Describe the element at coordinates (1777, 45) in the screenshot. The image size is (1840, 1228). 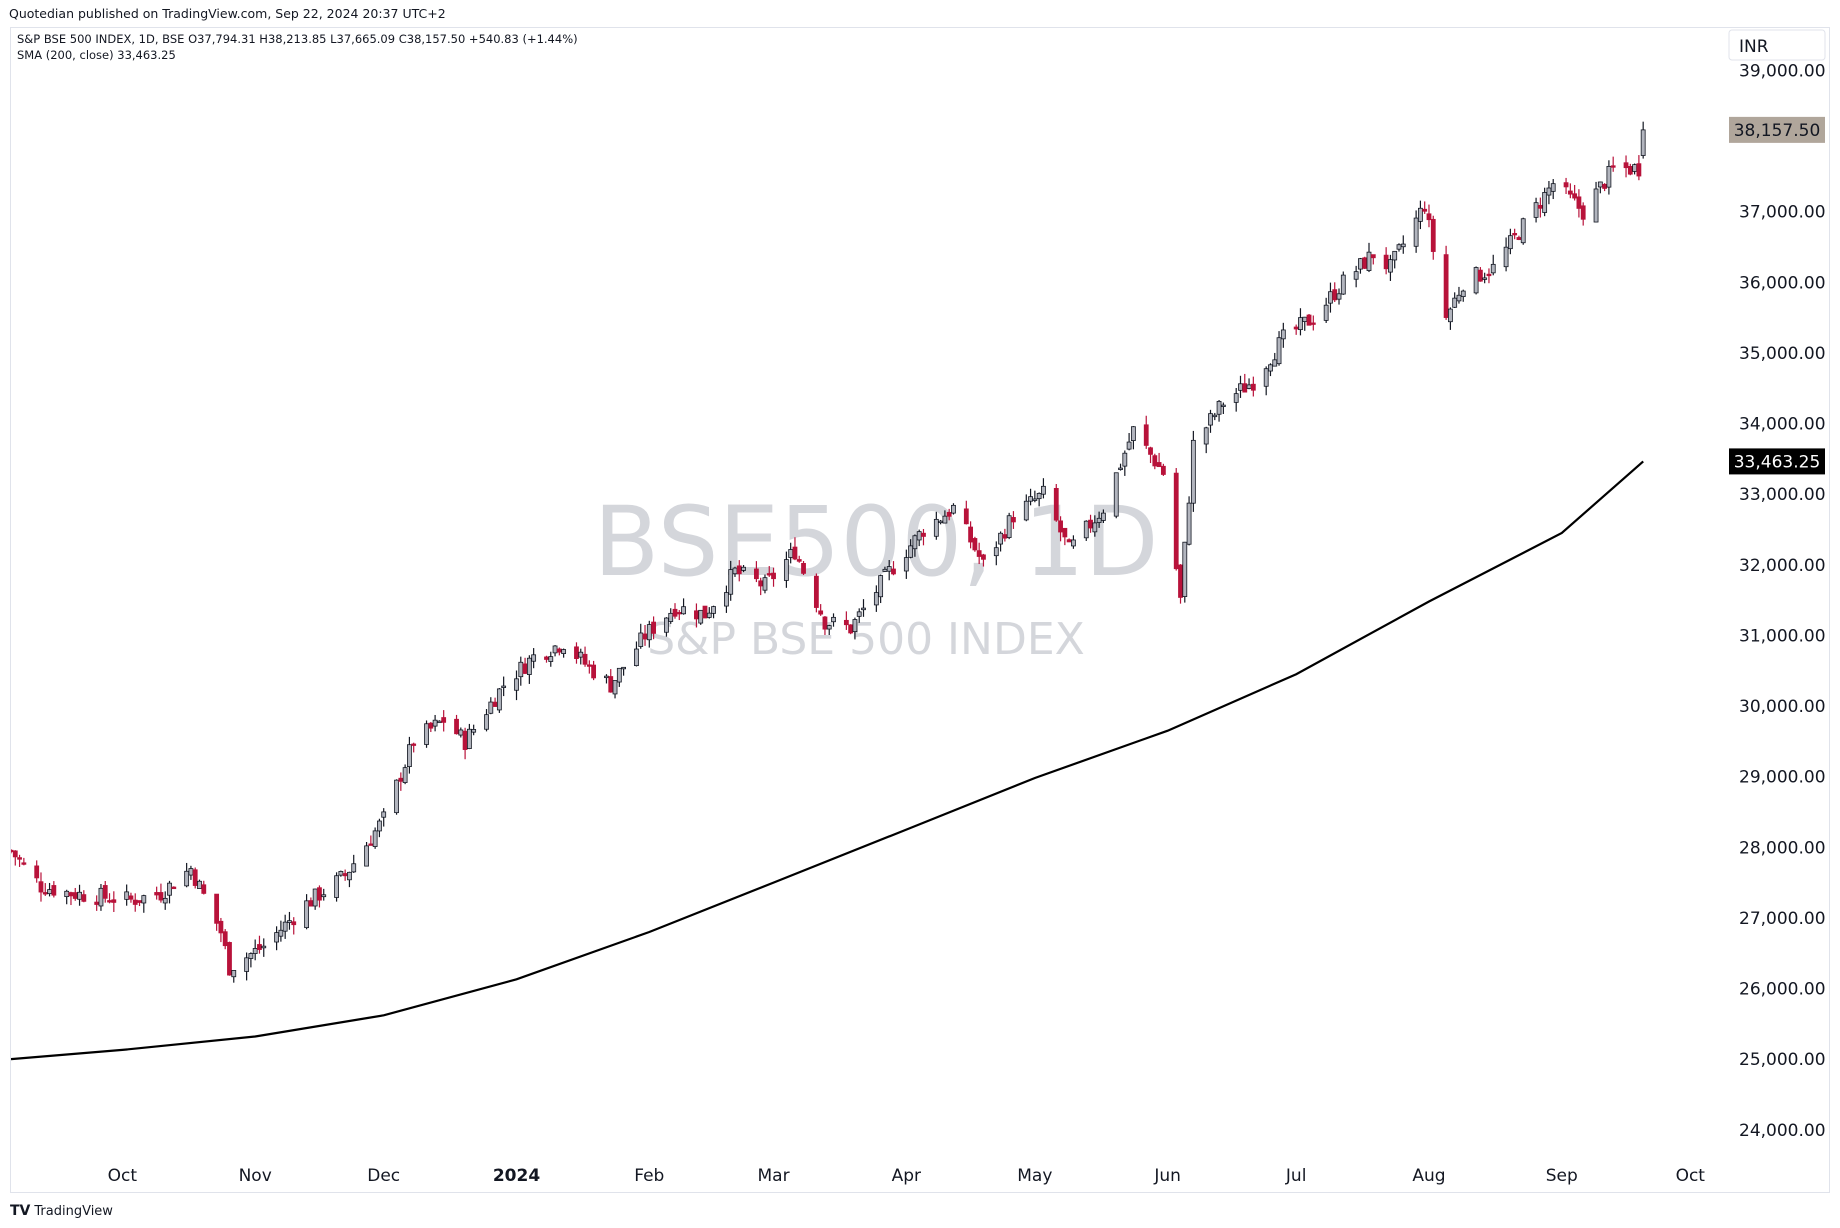
I see `currency-selector` at that location.